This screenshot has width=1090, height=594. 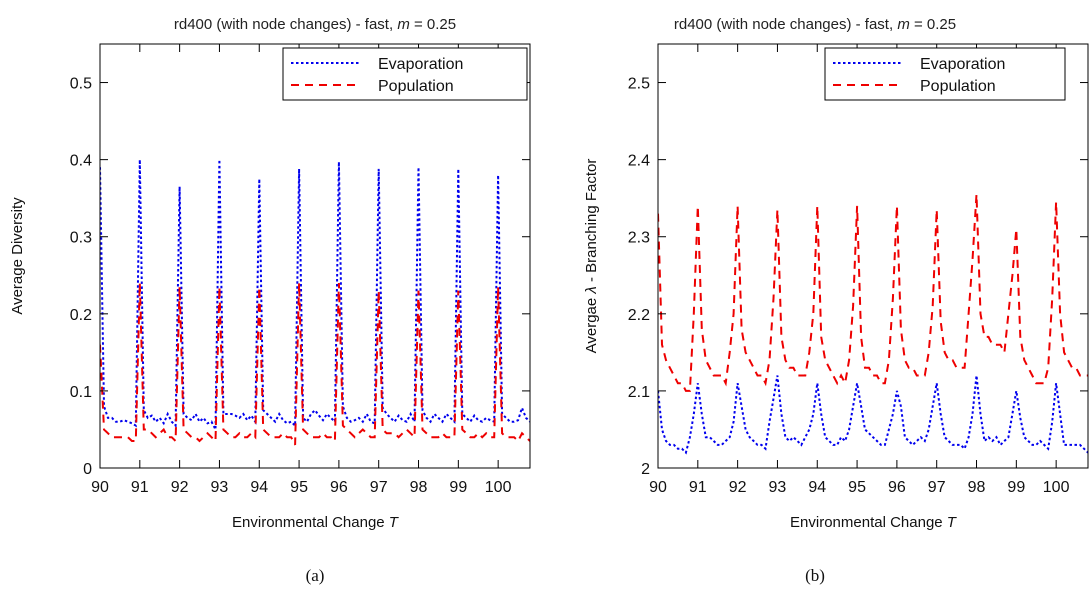 What do you see at coordinates (815, 575) in the screenshot?
I see `chart-caption: (b)` at bounding box center [815, 575].